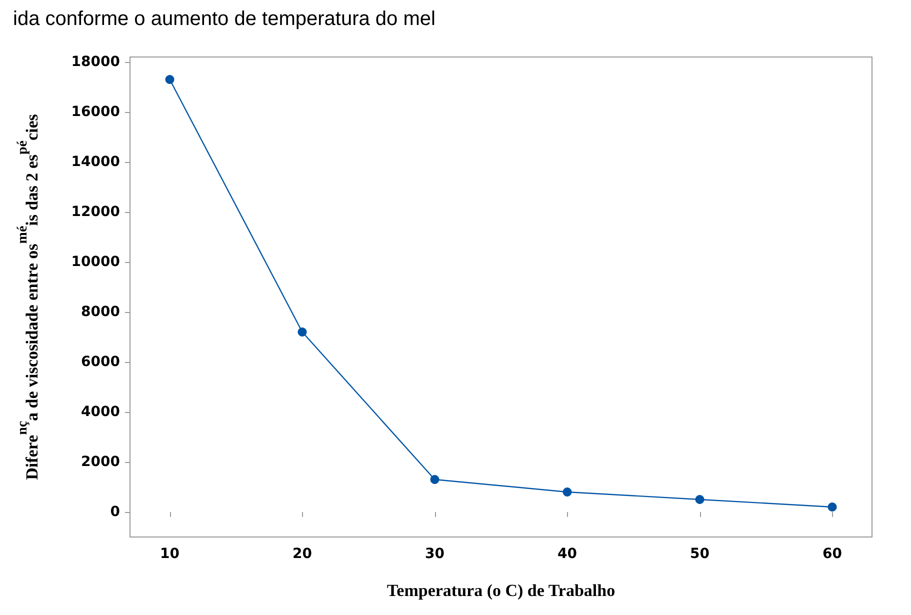 This screenshot has width=911, height=615. Describe the element at coordinates (115, 512) in the screenshot. I see `y-tick-label: 0` at that location.